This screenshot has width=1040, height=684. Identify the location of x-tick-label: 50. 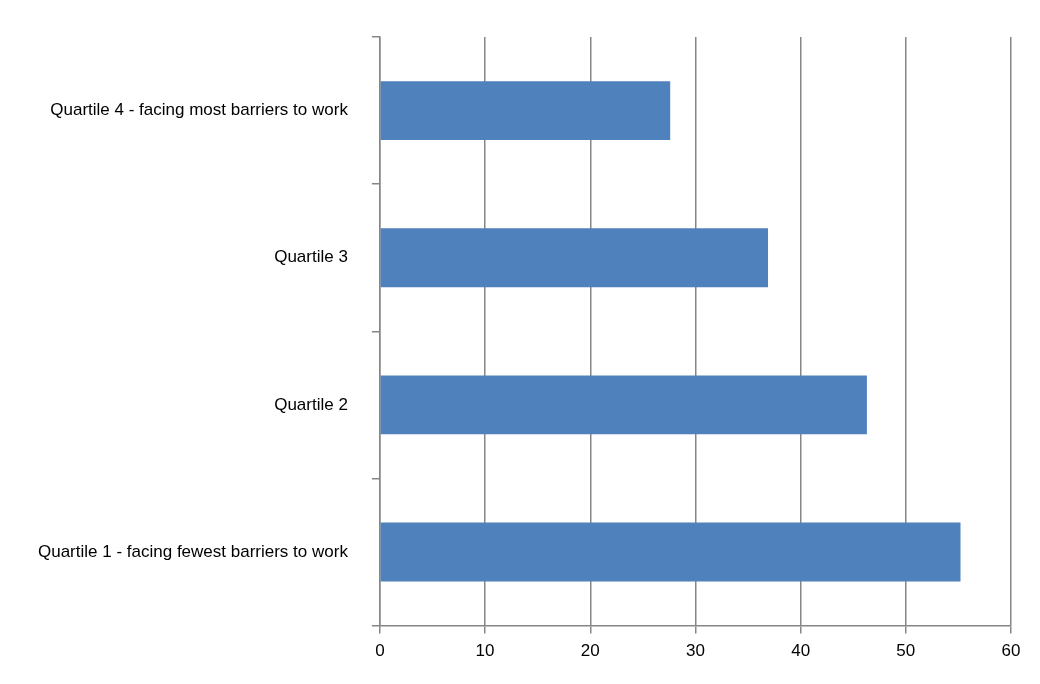
(906, 651).